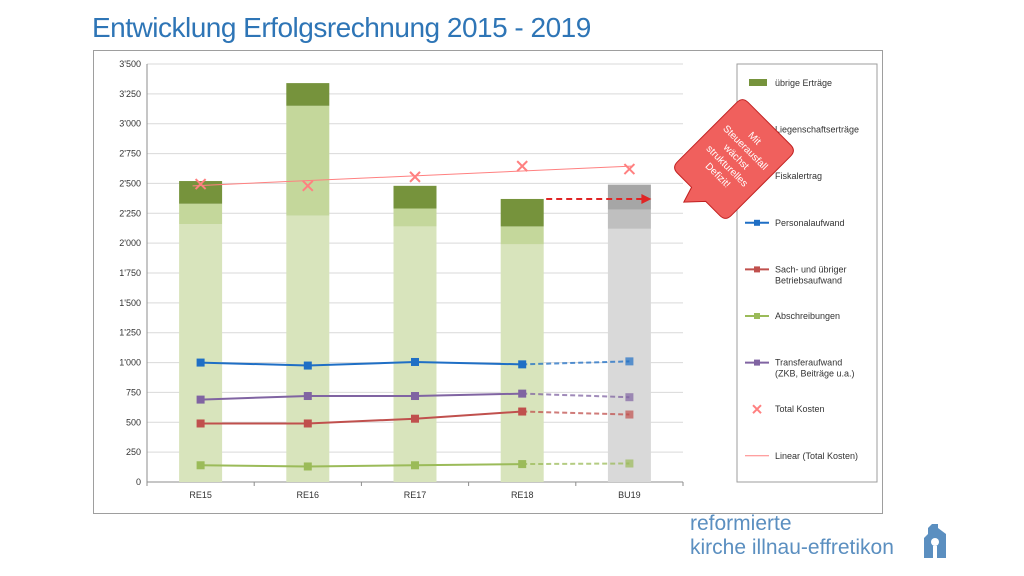  Describe the element at coordinates (361, 465) in the screenshot. I see `line-abschreibungen` at that location.